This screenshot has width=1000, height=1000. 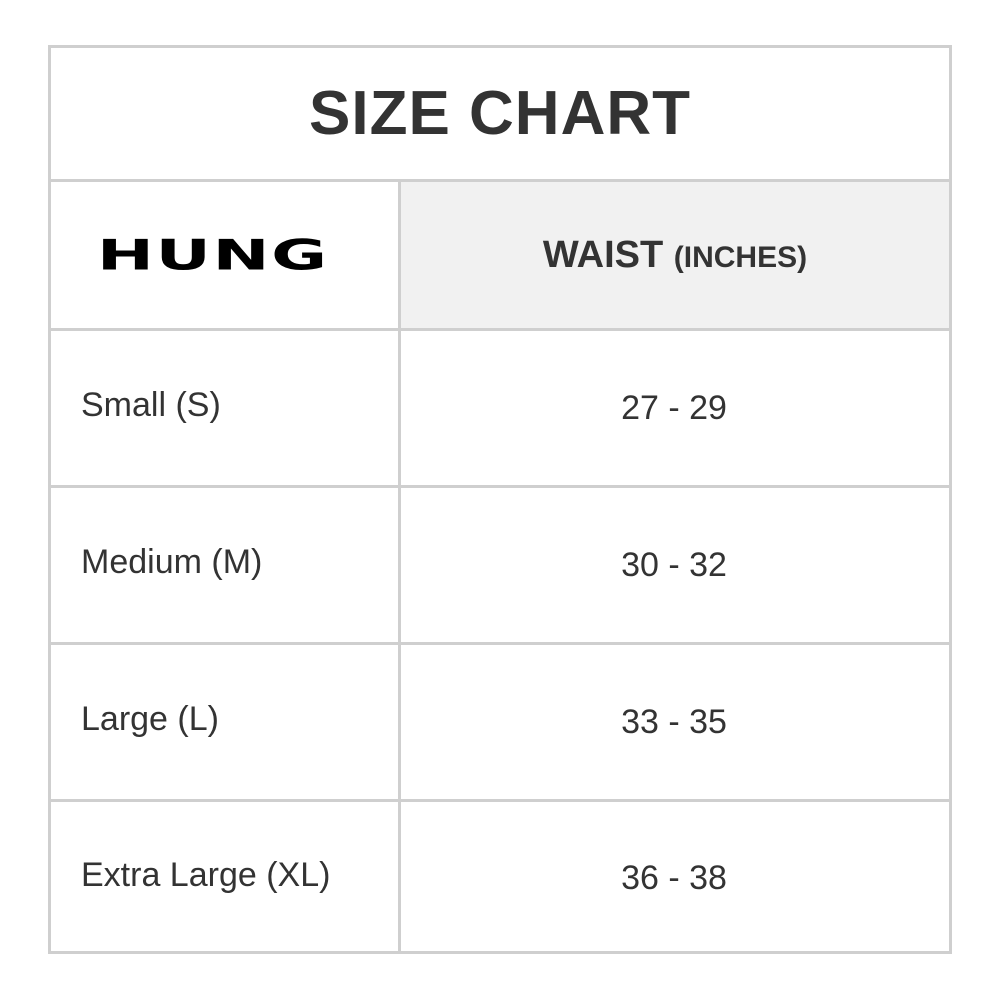 I want to click on table-row: Extra Large (XL) 36 - 38, so click(x=500, y=878).